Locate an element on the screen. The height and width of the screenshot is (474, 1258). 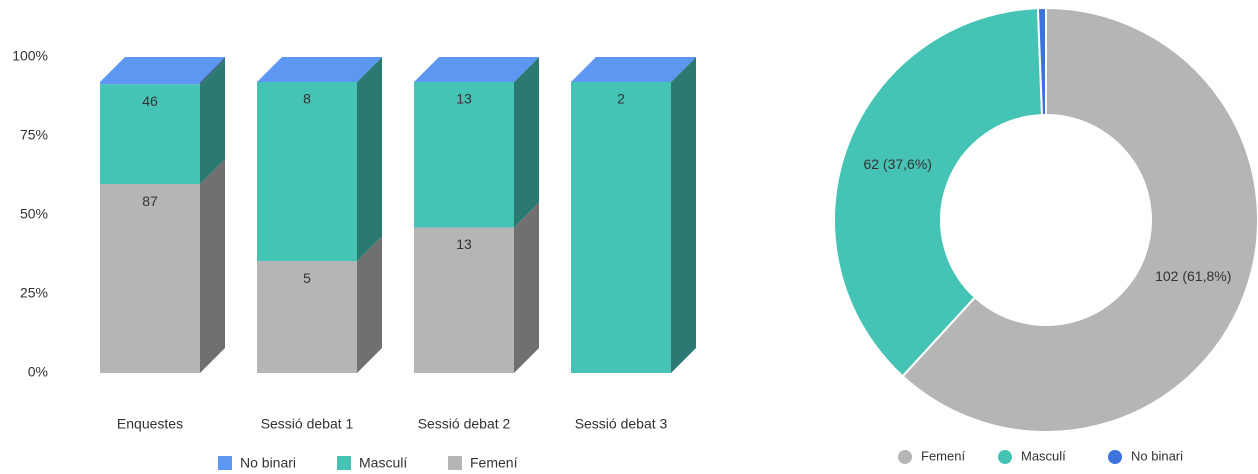
y-tick-label: 75% is located at coordinates (34, 135).